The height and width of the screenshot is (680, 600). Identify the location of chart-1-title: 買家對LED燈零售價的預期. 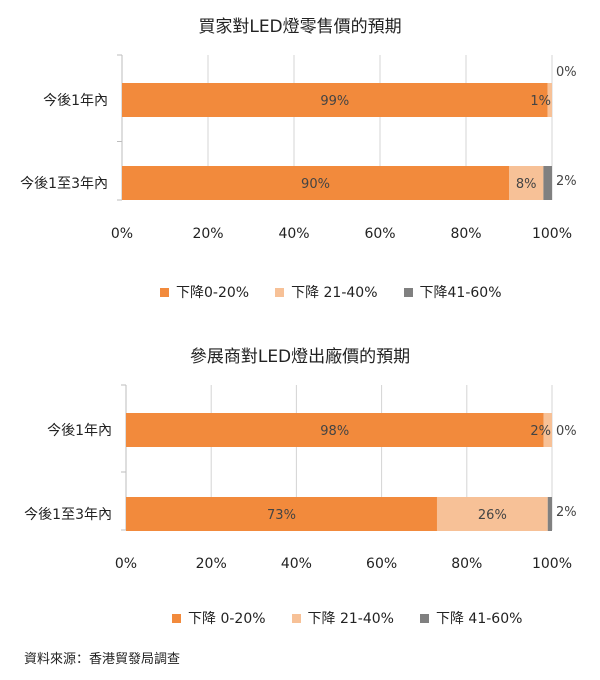
(300, 27).